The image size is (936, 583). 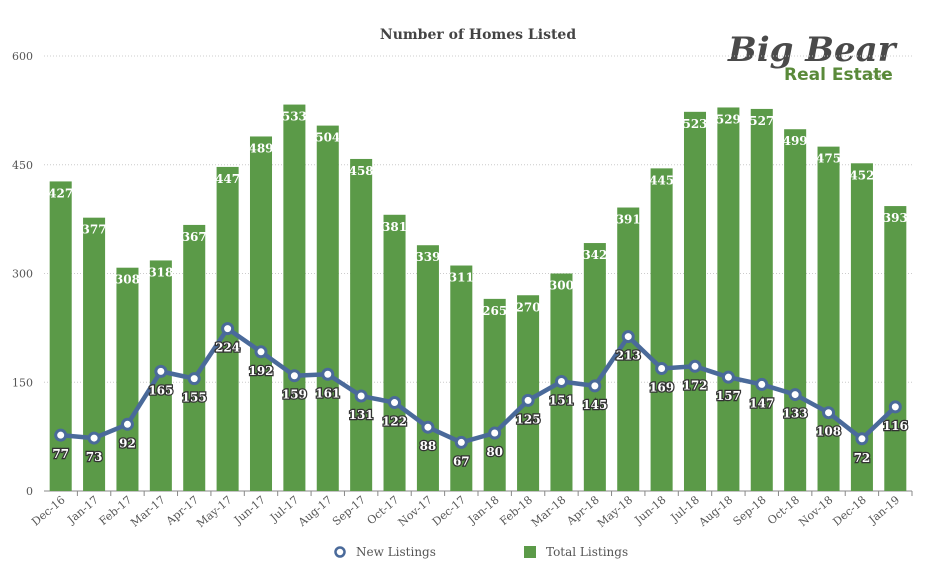 I want to click on point-value-label: 108, so click(x=828, y=432).